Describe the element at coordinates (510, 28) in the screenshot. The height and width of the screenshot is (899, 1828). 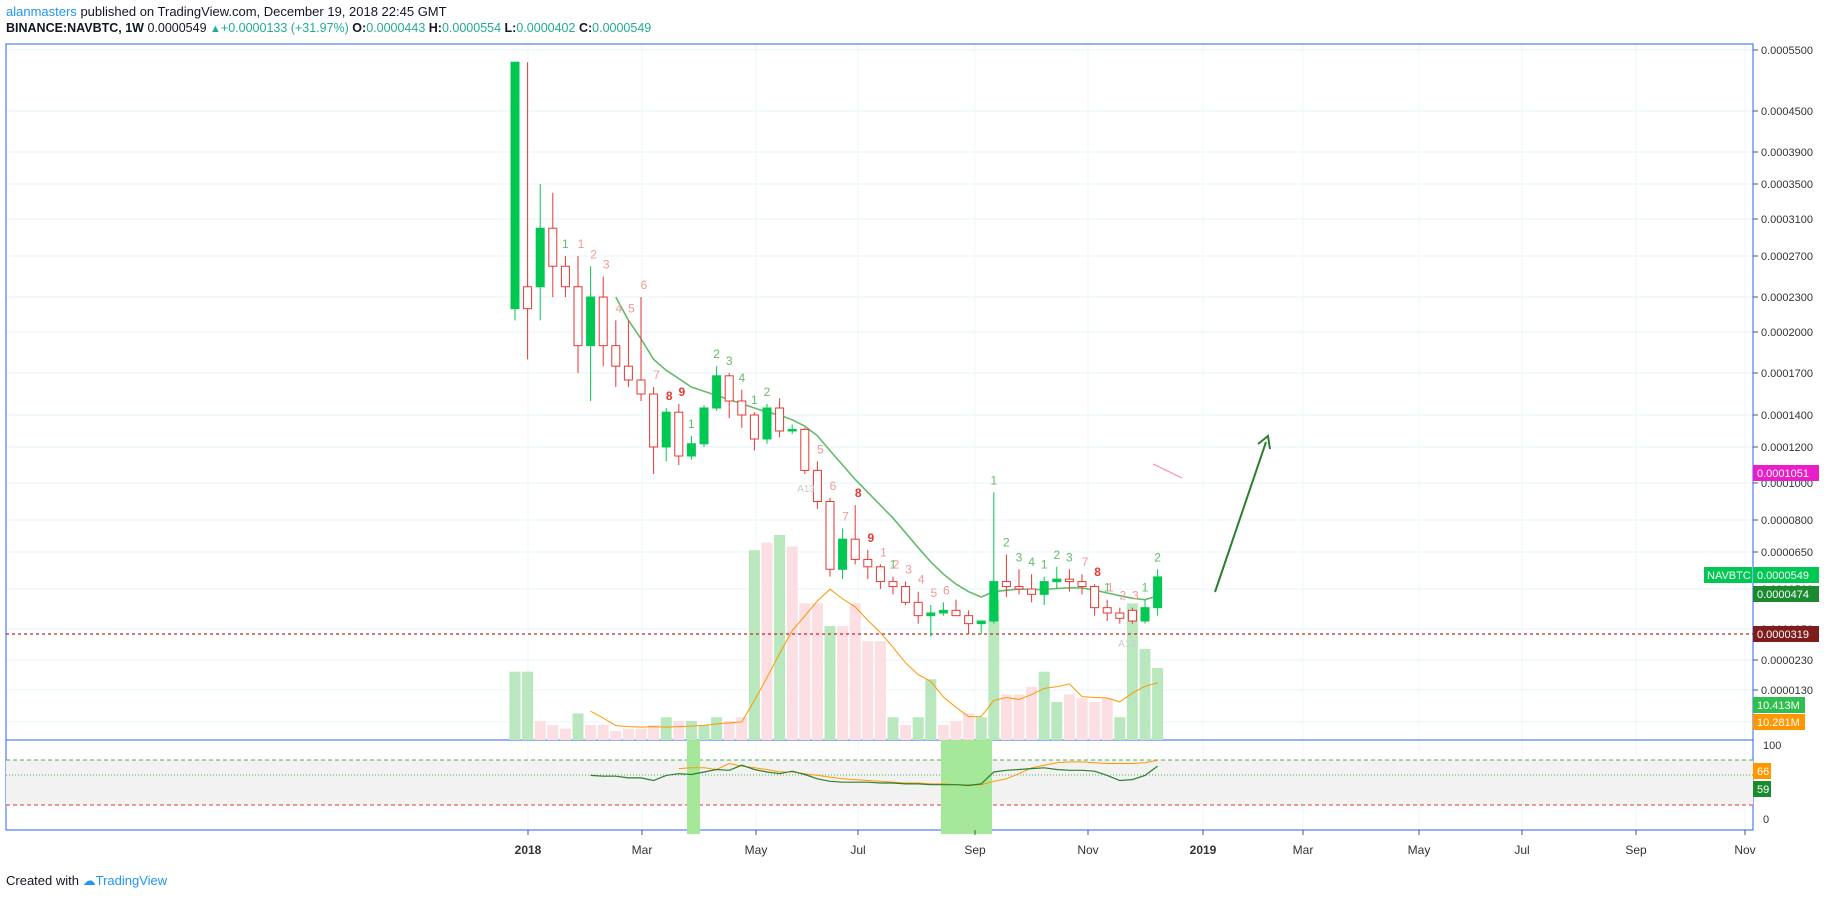
I see `low-label: L:` at that location.